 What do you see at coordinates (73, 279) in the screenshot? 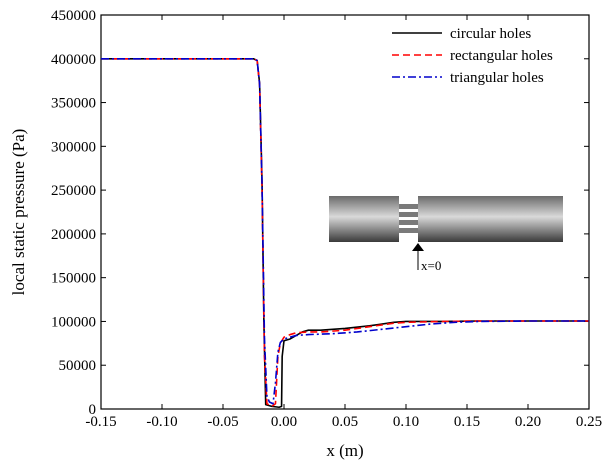
I see `y-tick-label: 150000` at bounding box center [73, 279].